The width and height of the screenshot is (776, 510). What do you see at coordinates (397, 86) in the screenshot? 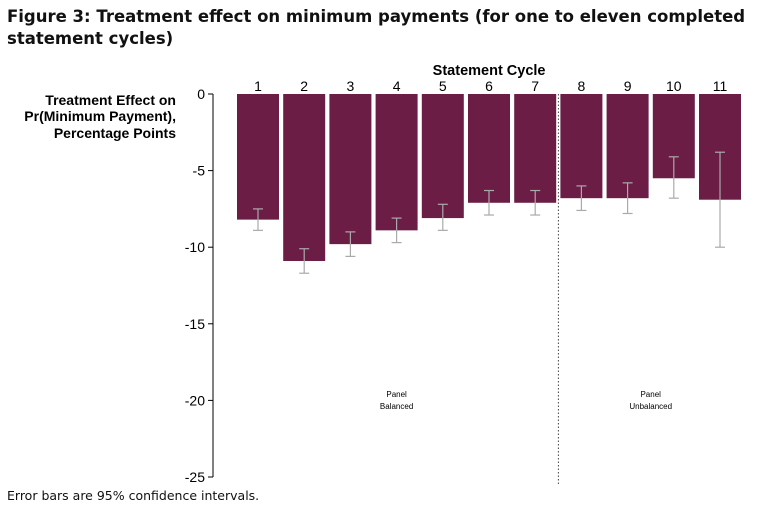
I see `x-tick-label: 4` at bounding box center [397, 86].